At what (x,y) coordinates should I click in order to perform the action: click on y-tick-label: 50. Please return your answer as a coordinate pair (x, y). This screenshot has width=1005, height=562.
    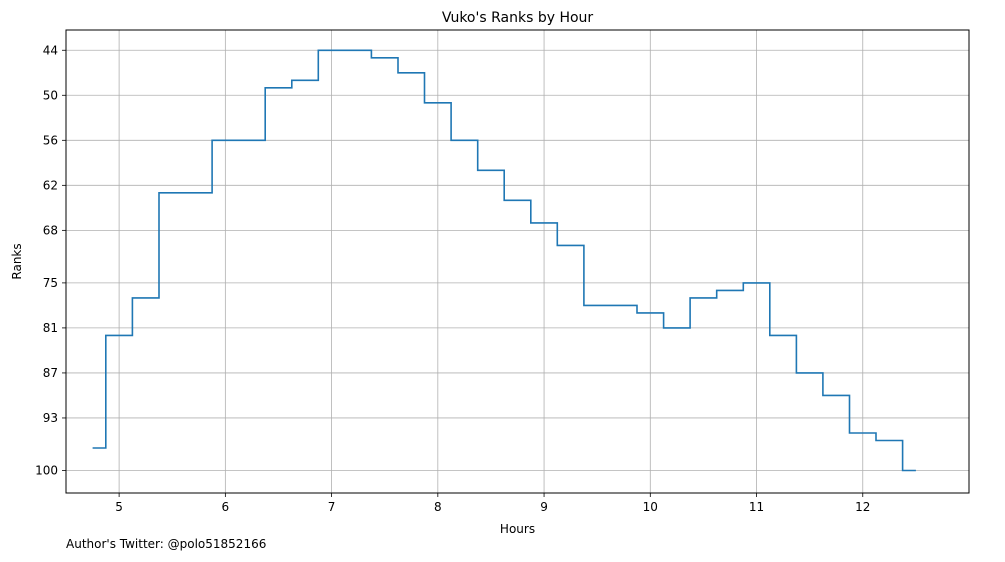
    Looking at the image, I should click on (50, 95).